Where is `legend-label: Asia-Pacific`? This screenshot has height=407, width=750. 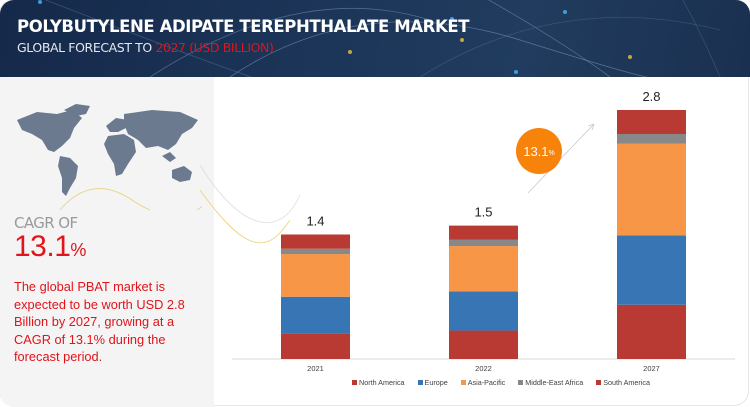
legend-label: Asia-Pacific is located at coordinates (486, 382).